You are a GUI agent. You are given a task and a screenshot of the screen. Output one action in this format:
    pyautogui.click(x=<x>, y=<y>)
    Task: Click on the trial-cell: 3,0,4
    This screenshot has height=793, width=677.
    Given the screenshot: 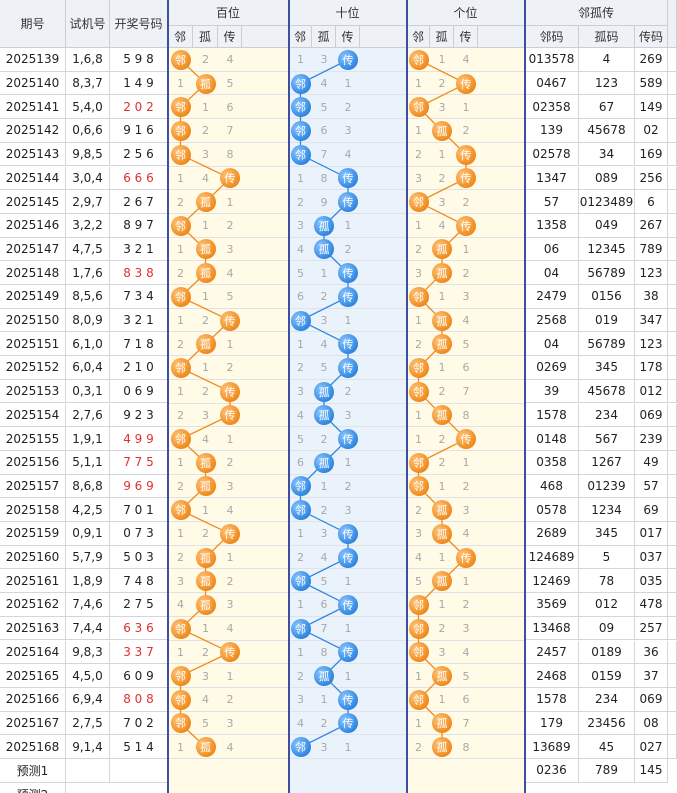 What is the action you would take?
    pyautogui.click(x=88, y=178)
    